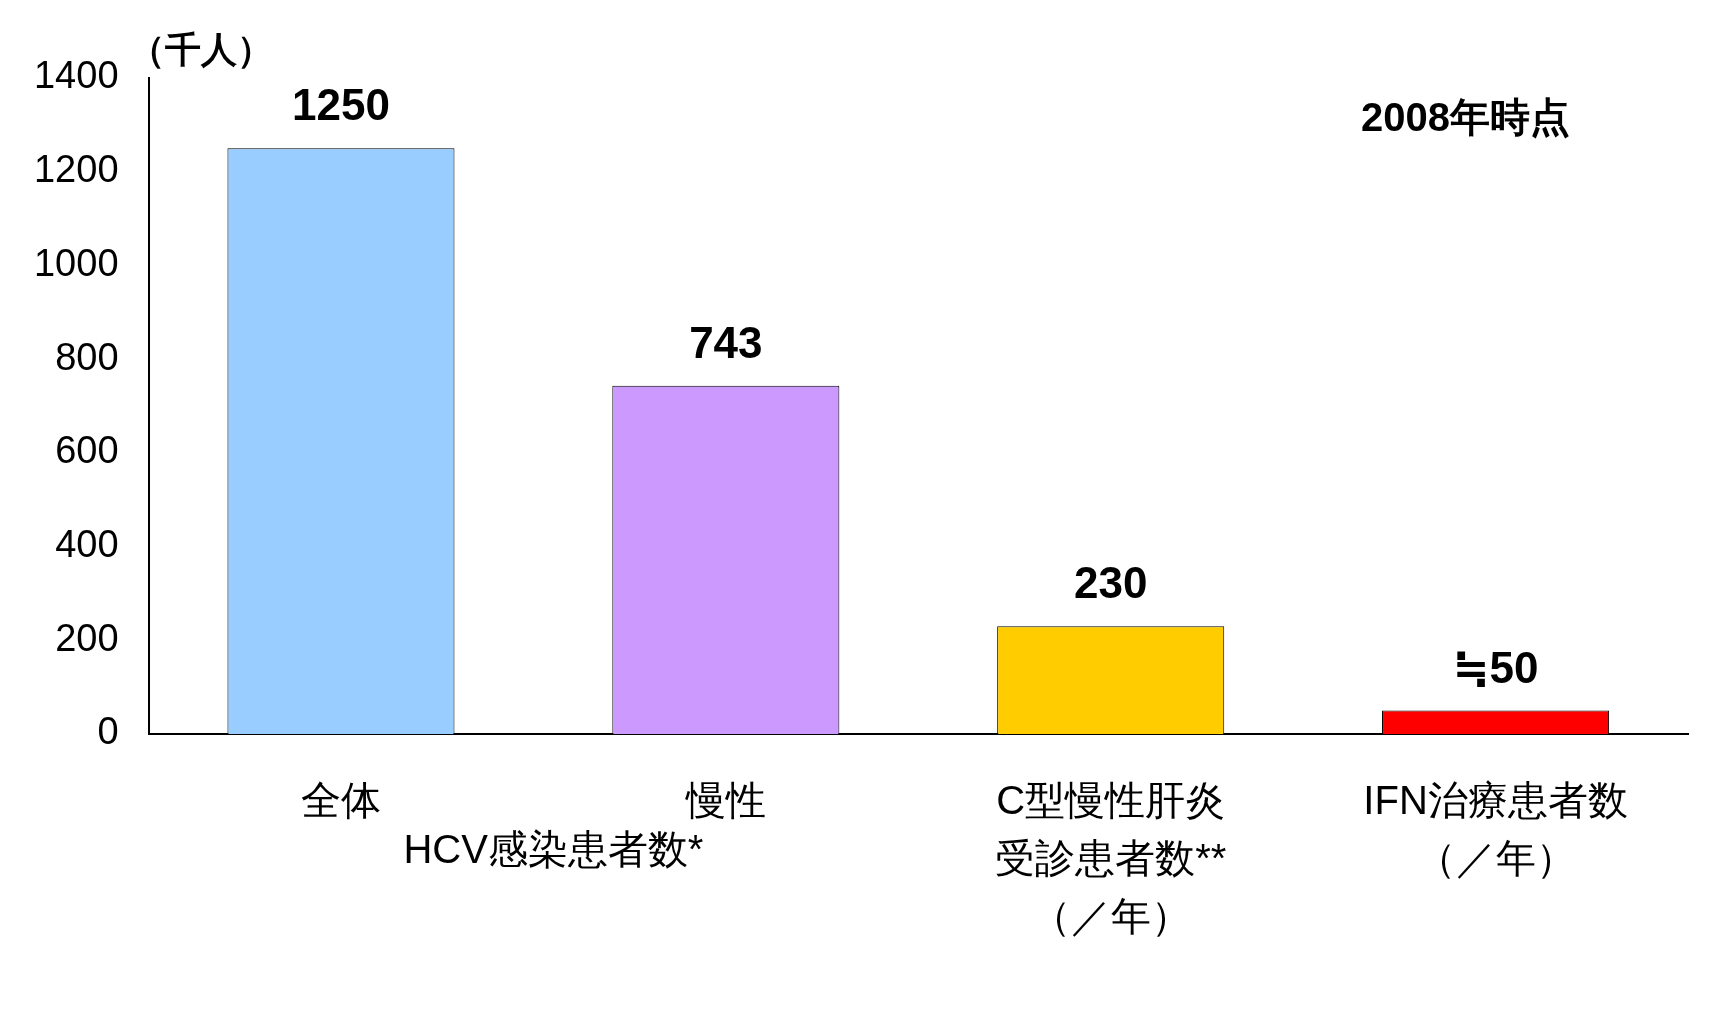 This screenshot has height=1013, width=1729. What do you see at coordinates (340, 800) in the screenshot?
I see `x-tick-label: 全体` at bounding box center [340, 800].